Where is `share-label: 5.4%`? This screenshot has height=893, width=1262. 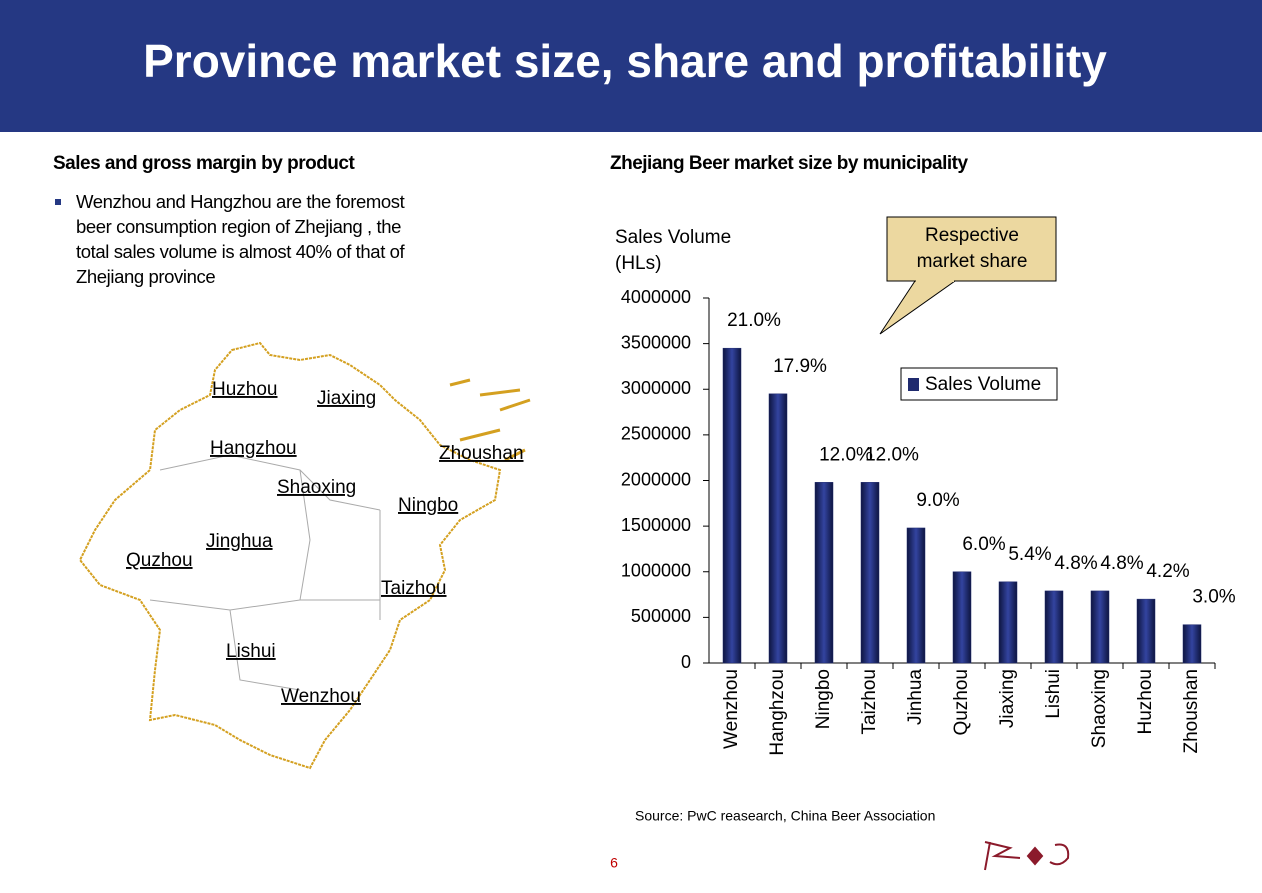
share-label: 5.4% is located at coordinates (1029, 554).